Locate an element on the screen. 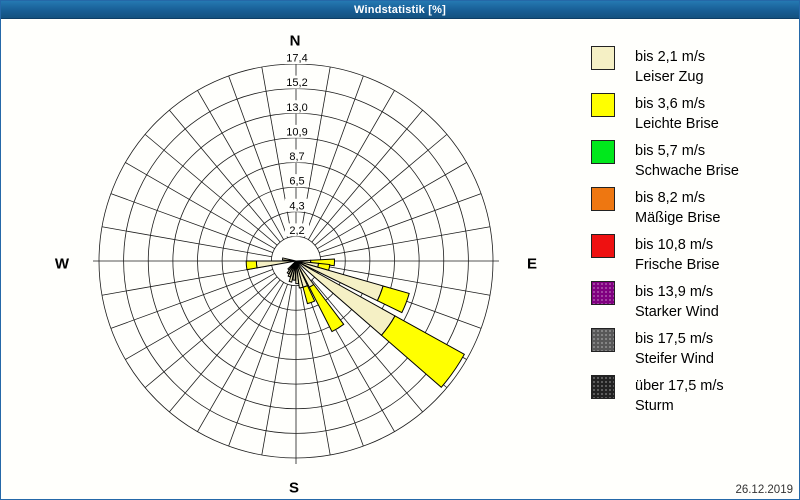 This screenshot has height=500, width=800. date-stamp: 26.12.2019 is located at coordinates (764, 490).